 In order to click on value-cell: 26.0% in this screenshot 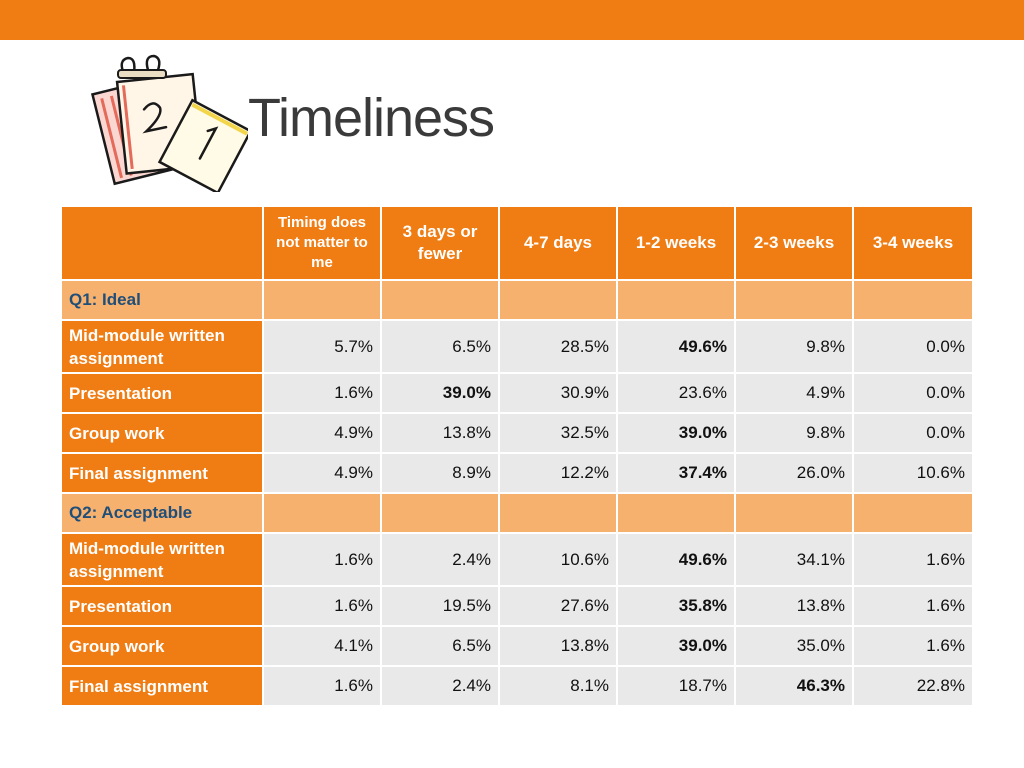, I will do `click(794, 473)`.